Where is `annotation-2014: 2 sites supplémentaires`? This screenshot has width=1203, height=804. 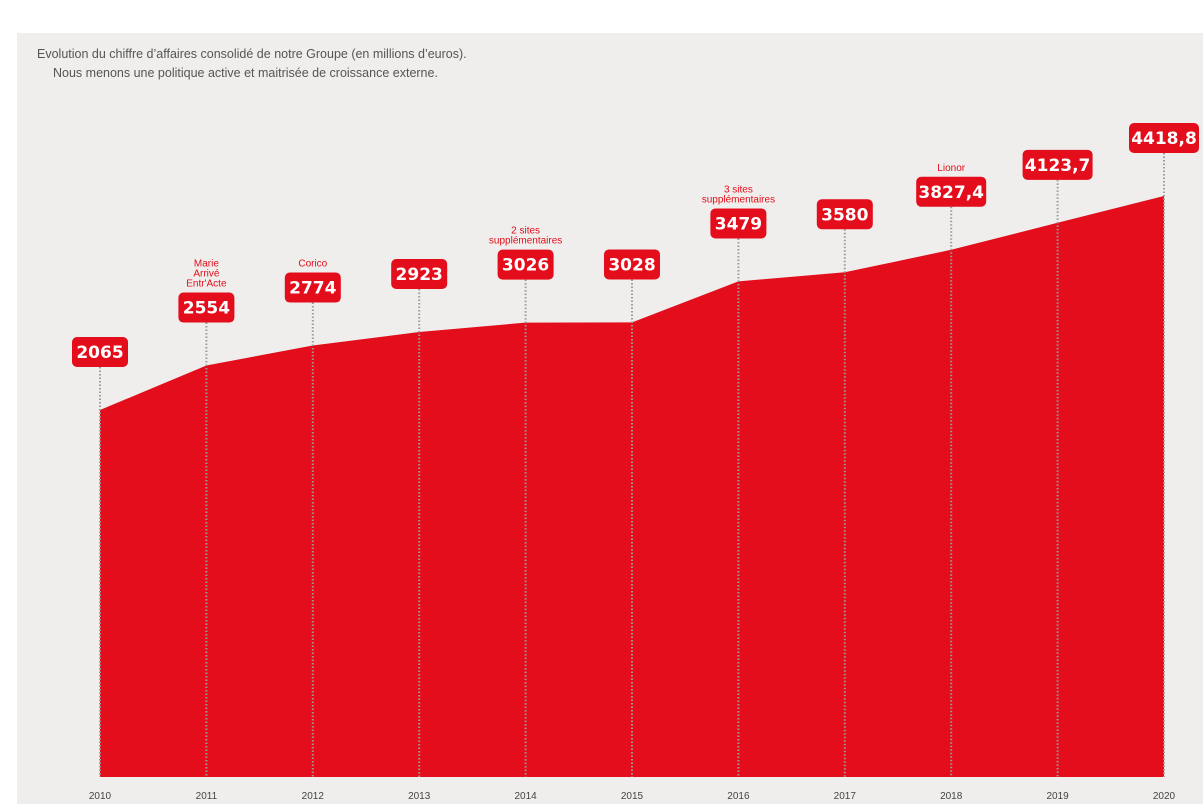 annotation-2014: 2 sites supplémentaires is located at coordinates (525, 236).